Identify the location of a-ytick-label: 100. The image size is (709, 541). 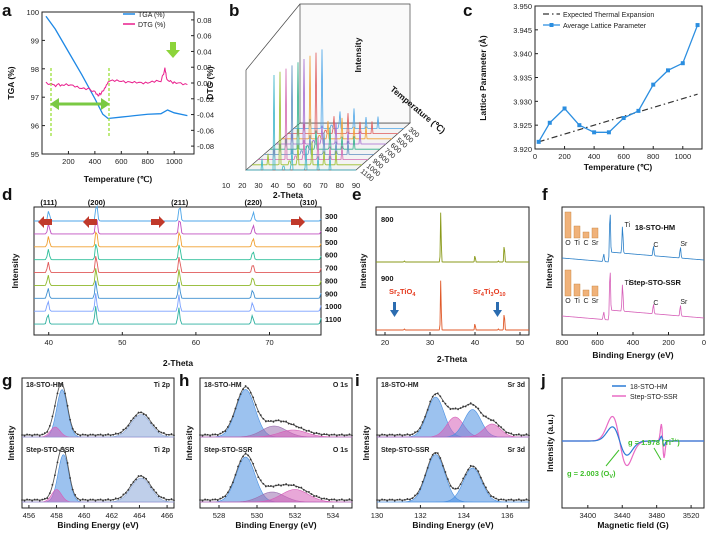
(32, 12).